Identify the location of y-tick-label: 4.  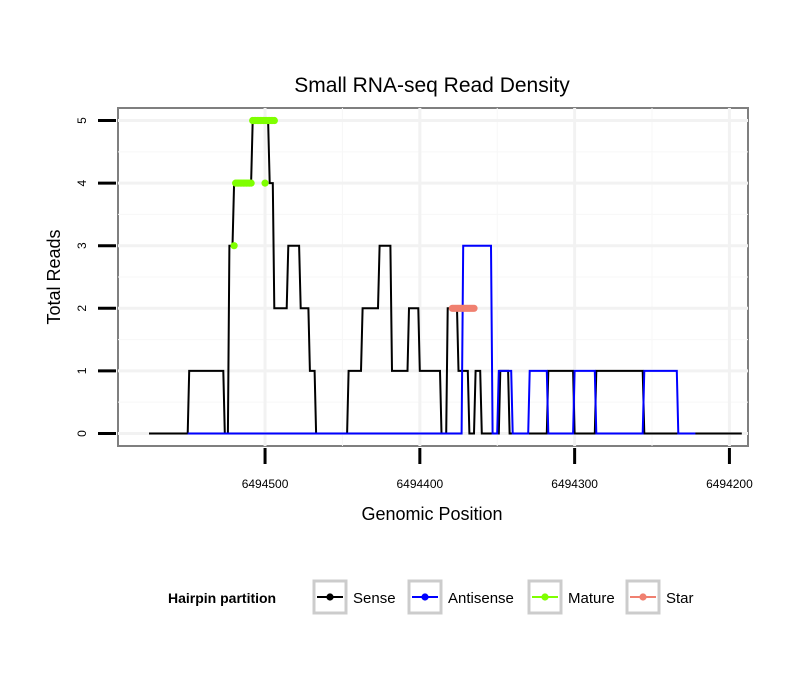
(82, 182).